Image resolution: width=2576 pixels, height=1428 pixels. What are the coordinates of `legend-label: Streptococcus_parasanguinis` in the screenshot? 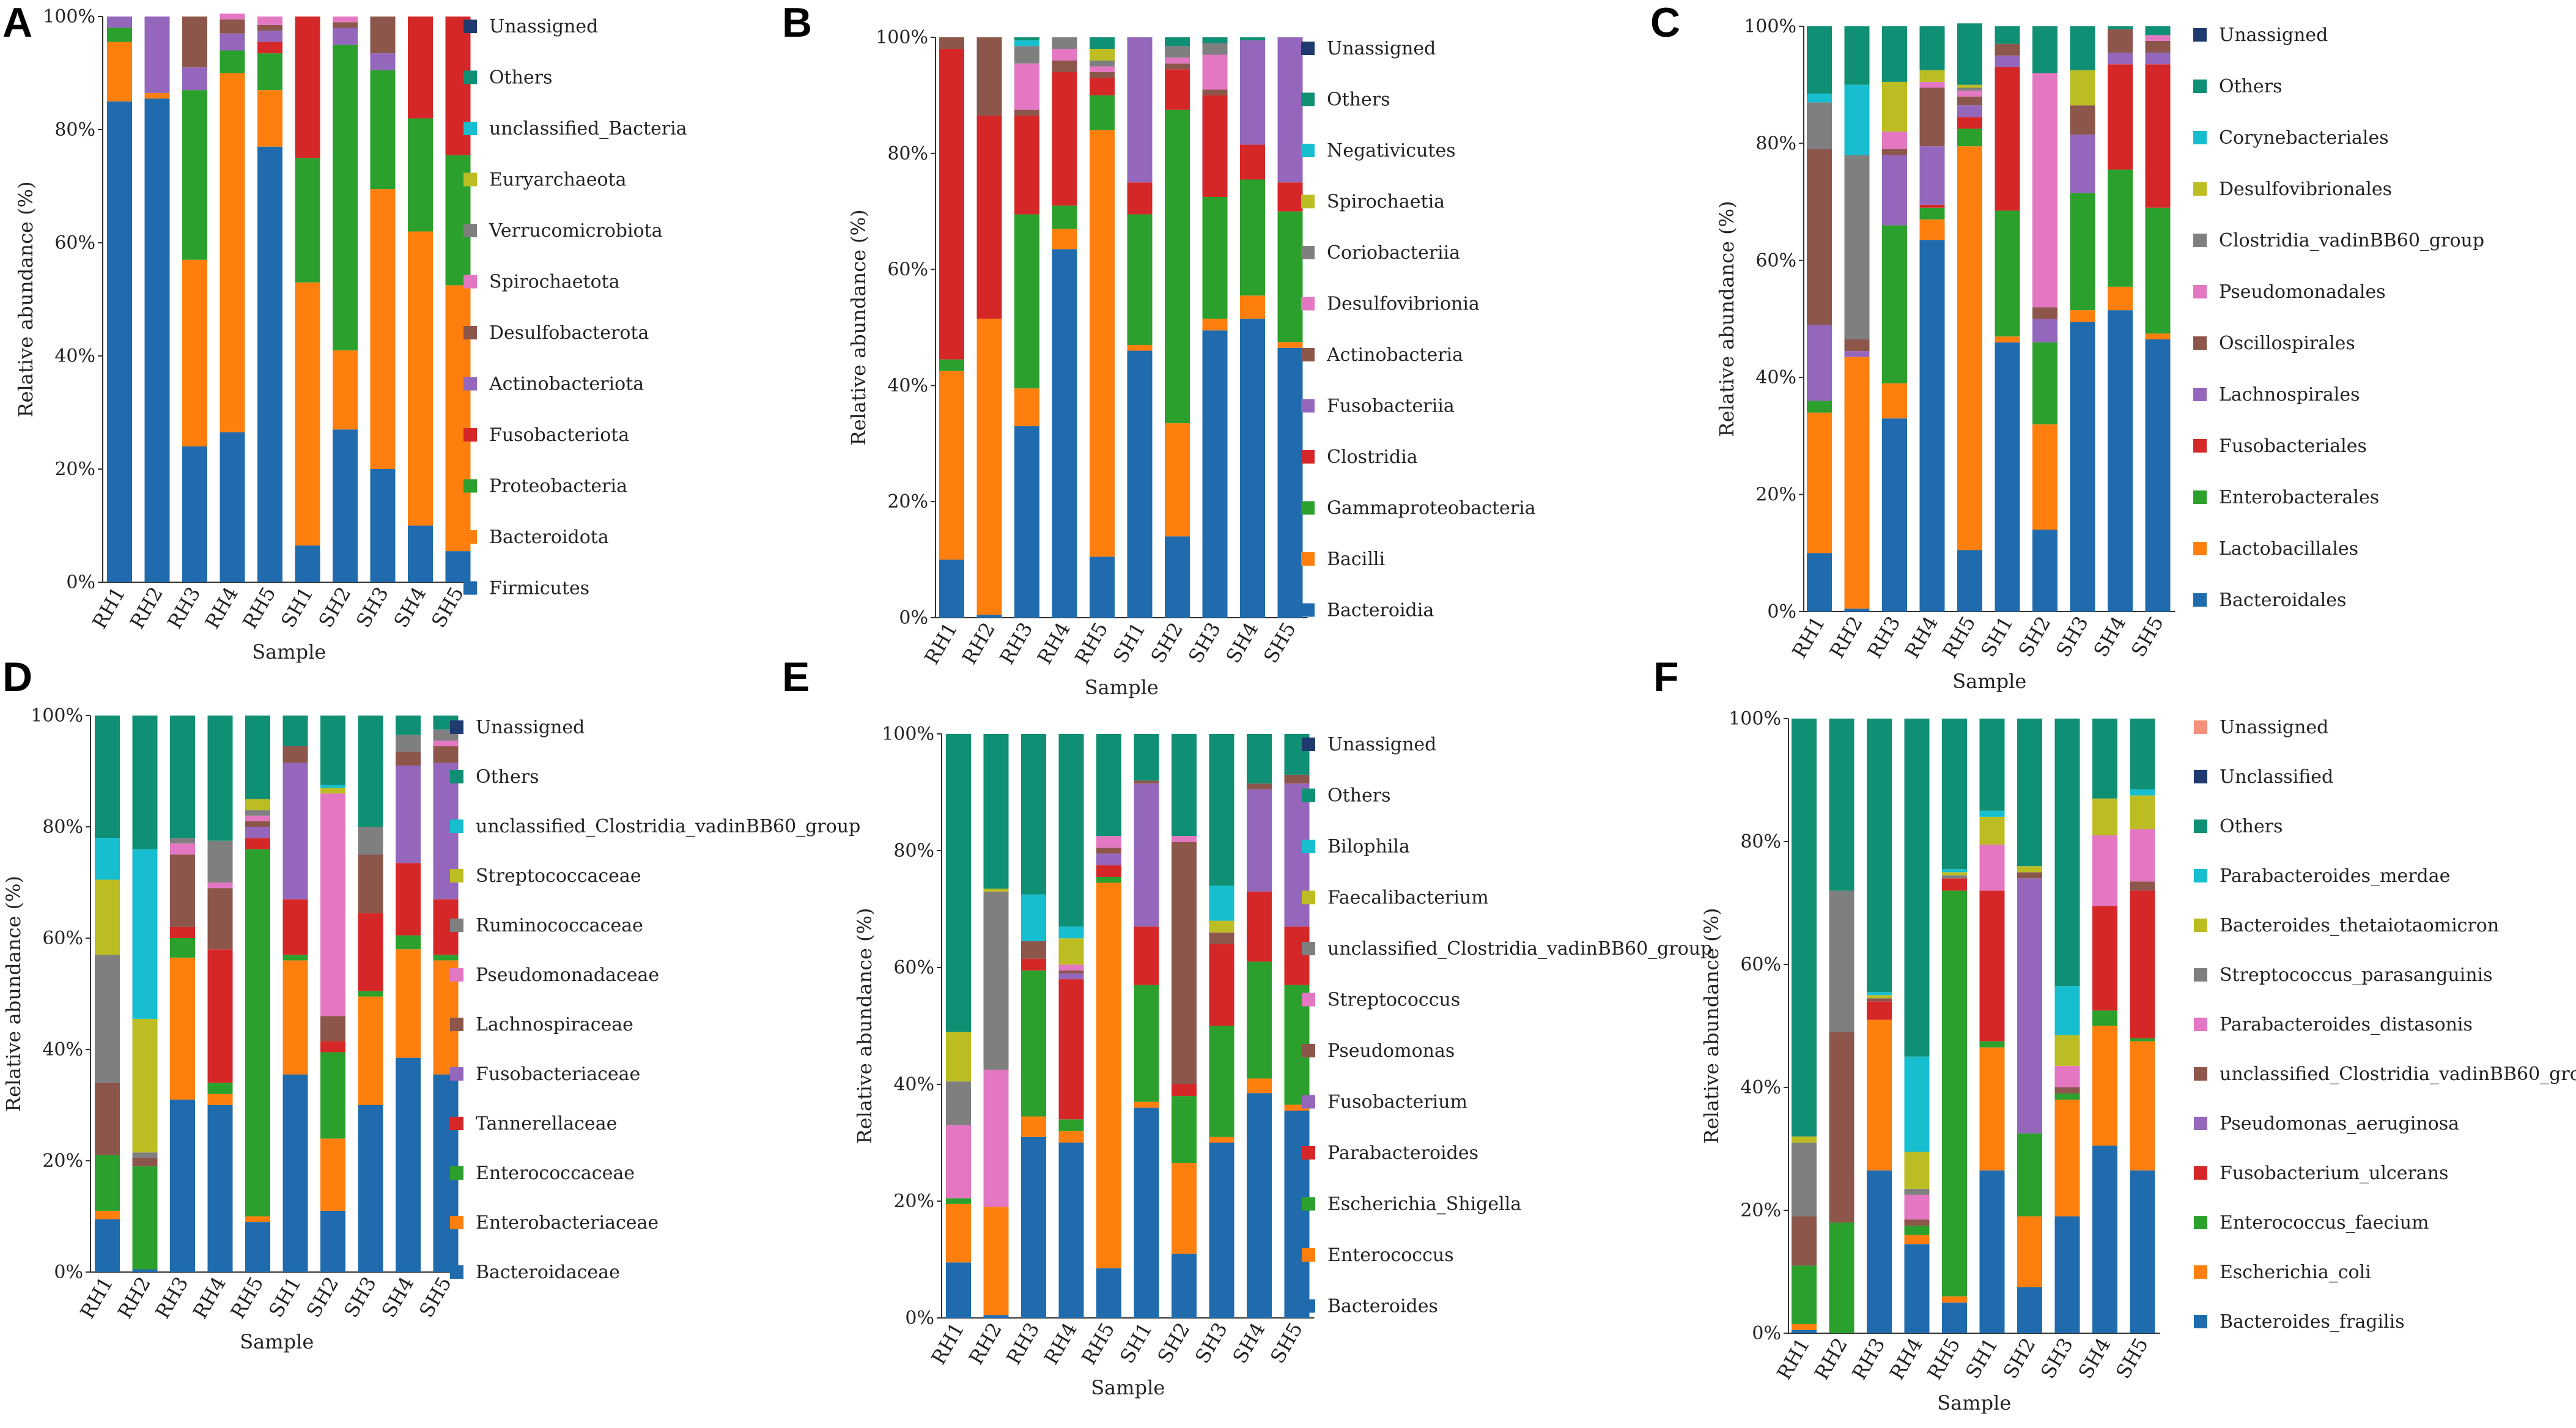 It's located at (2356, 975).